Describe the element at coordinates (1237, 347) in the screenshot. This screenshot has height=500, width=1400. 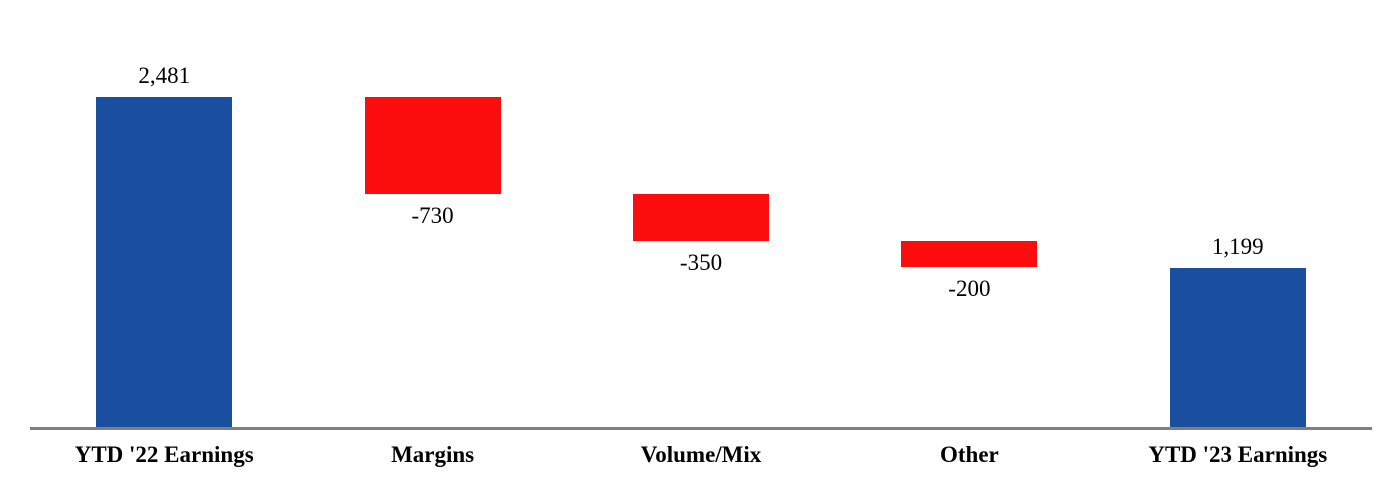
I see `bar-ytd-23-earnings` at that location.